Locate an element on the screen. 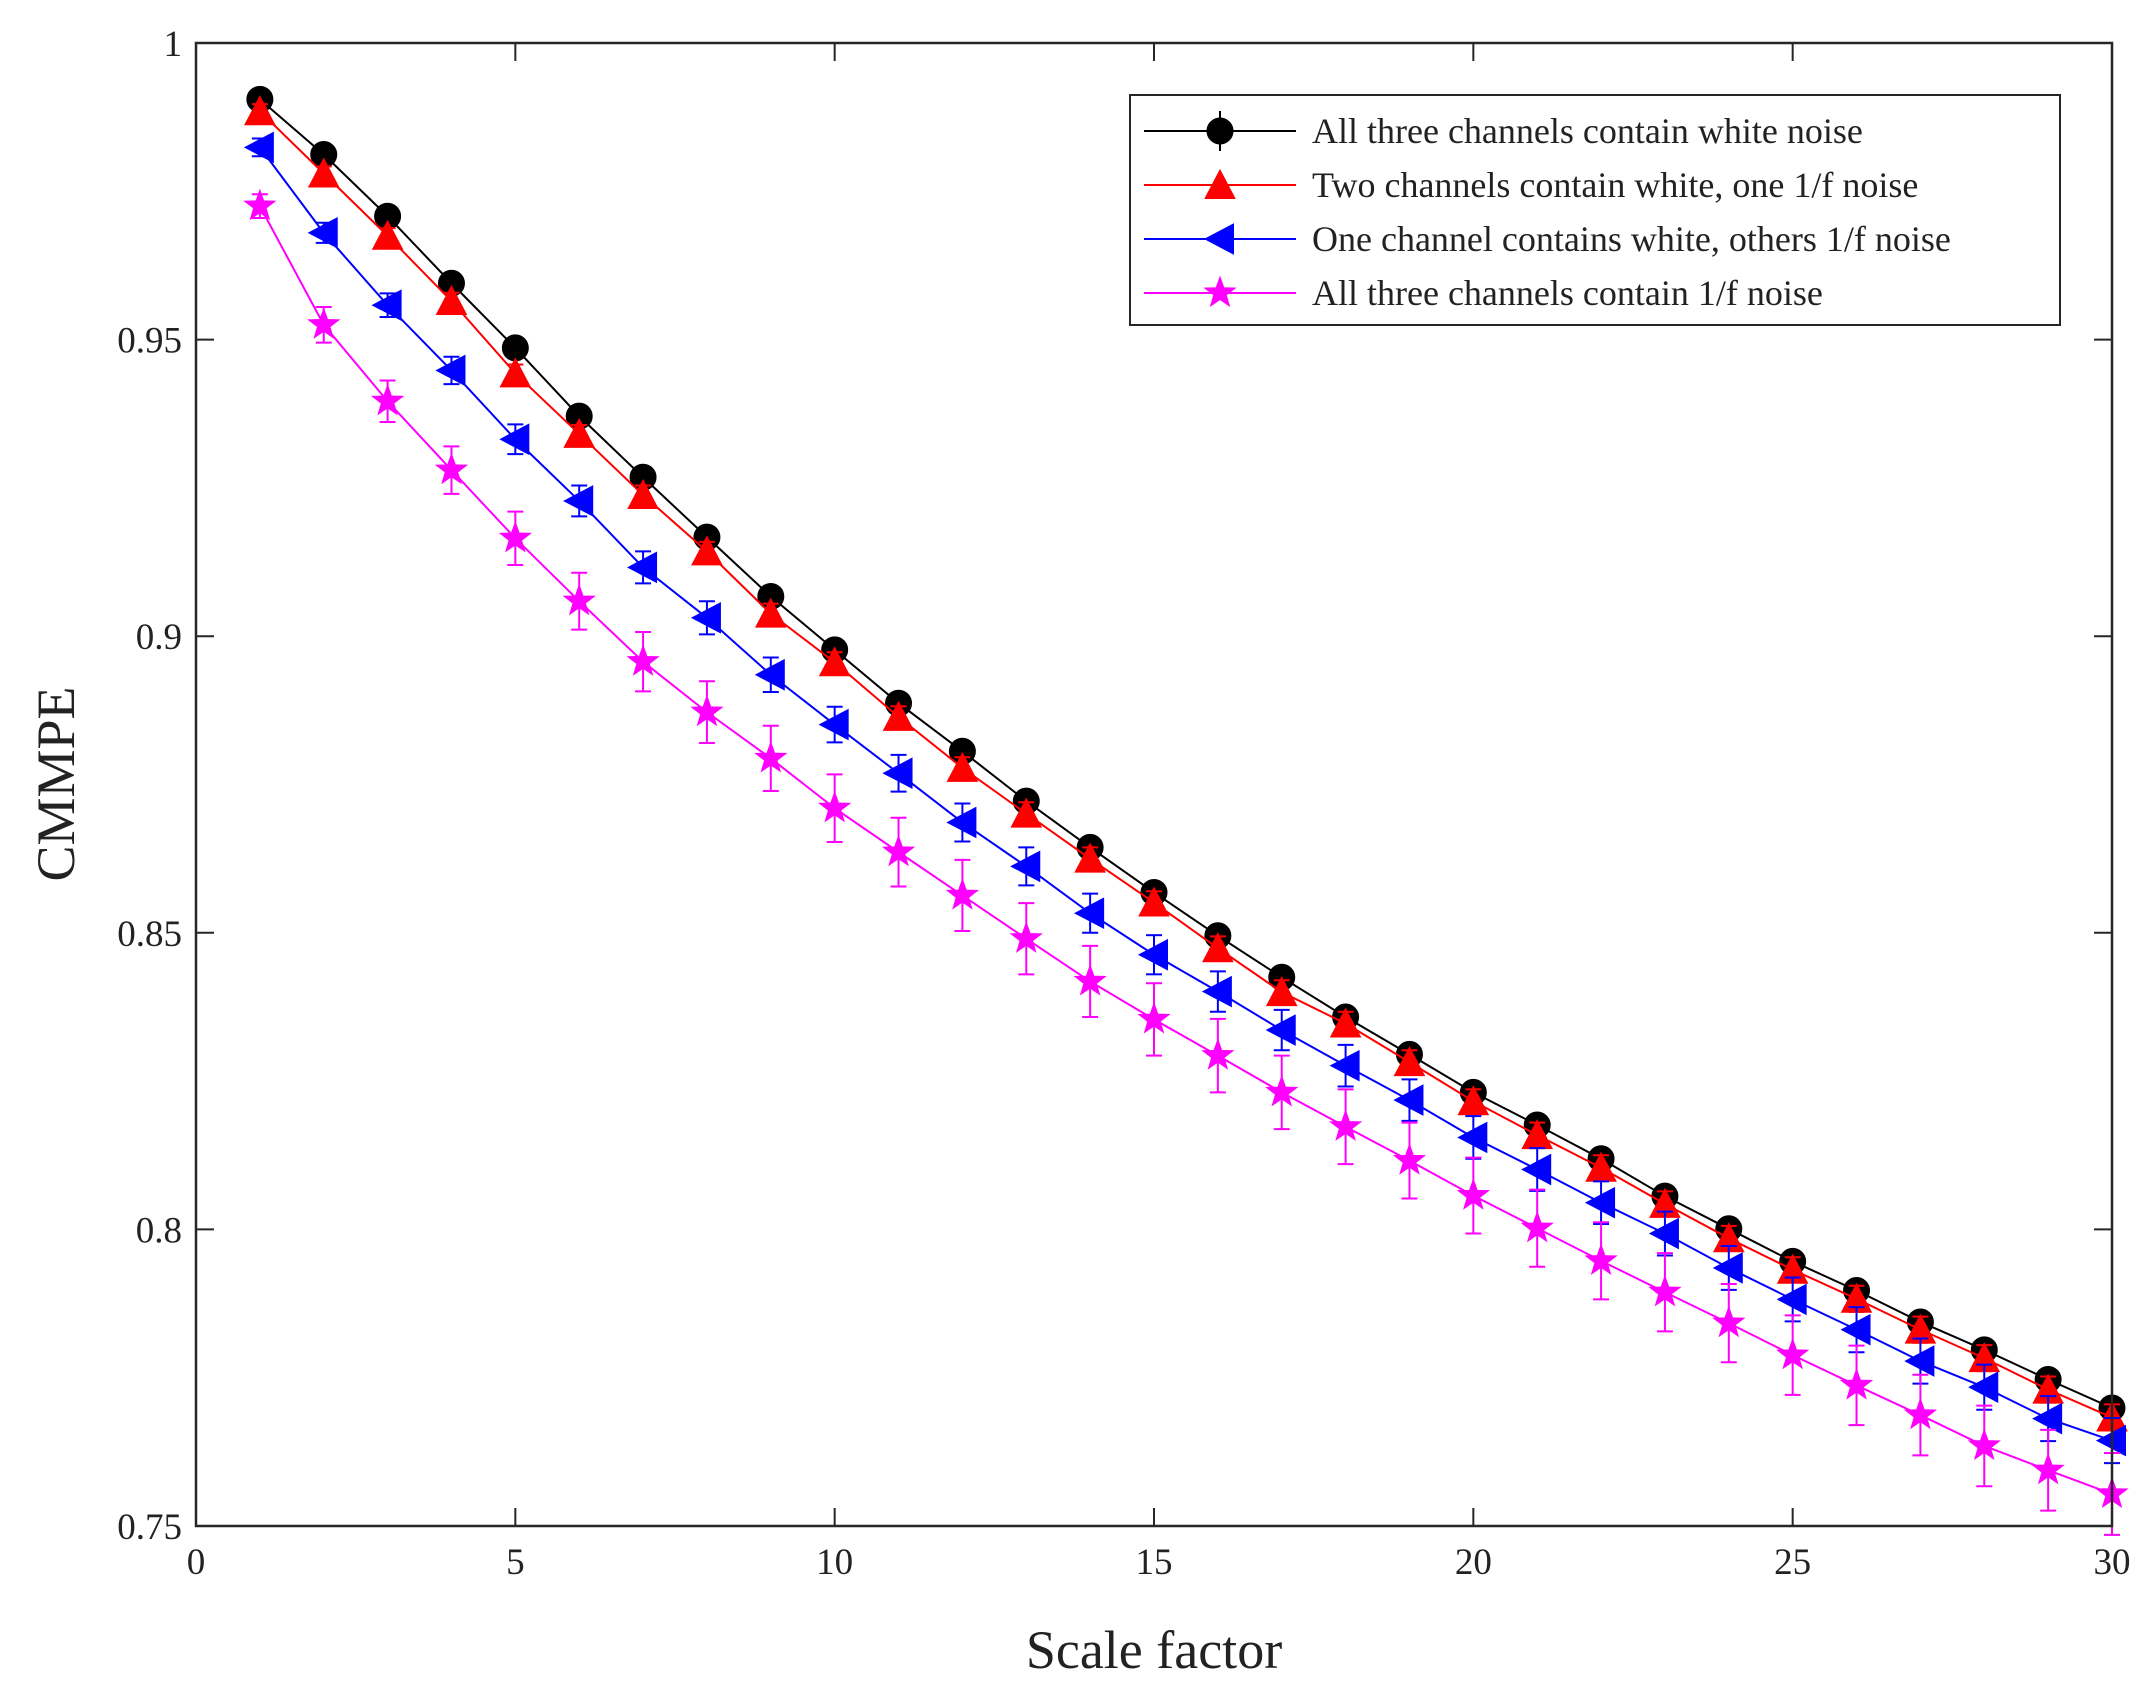 This screenshot has height=1705, width=2156. x-tick-label: 15 is located at coordinates (1154, 1562).